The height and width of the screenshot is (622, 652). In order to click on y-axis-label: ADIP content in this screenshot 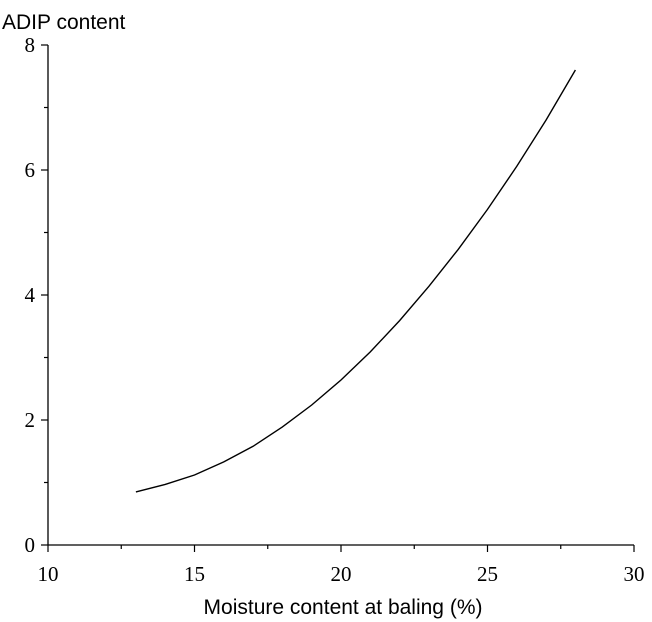, I will do `click(64, 22)`.